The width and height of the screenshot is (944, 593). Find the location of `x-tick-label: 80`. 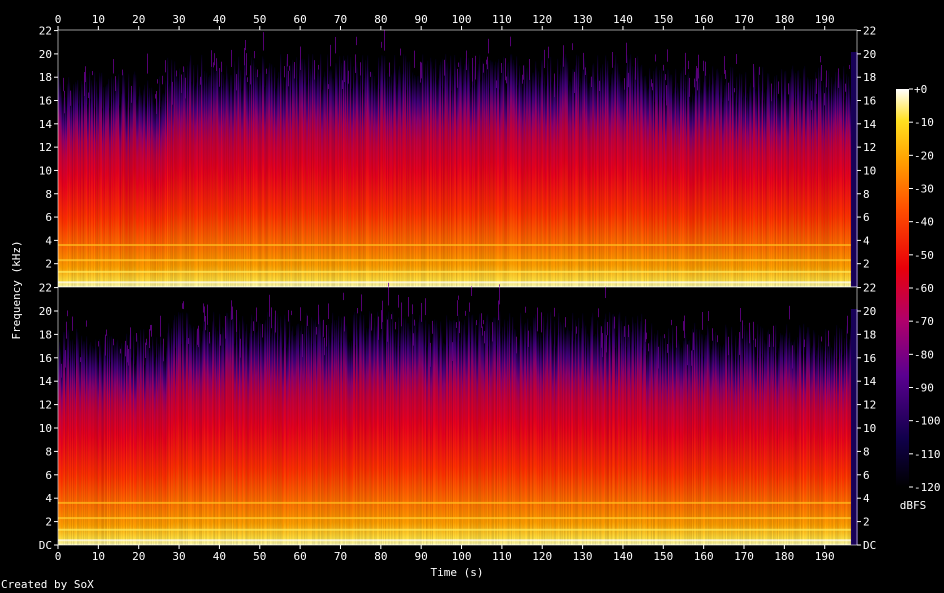

x-tick-label: 80 is located at coordinates (380, 19).